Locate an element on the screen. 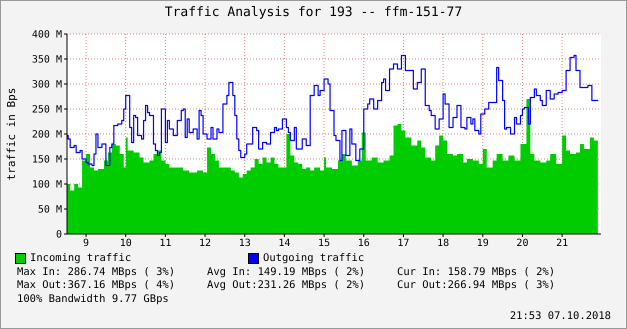 The width and height of the screenshot is (627, 329). y-tick-label: 350 M is located at coordinates (47, 60).